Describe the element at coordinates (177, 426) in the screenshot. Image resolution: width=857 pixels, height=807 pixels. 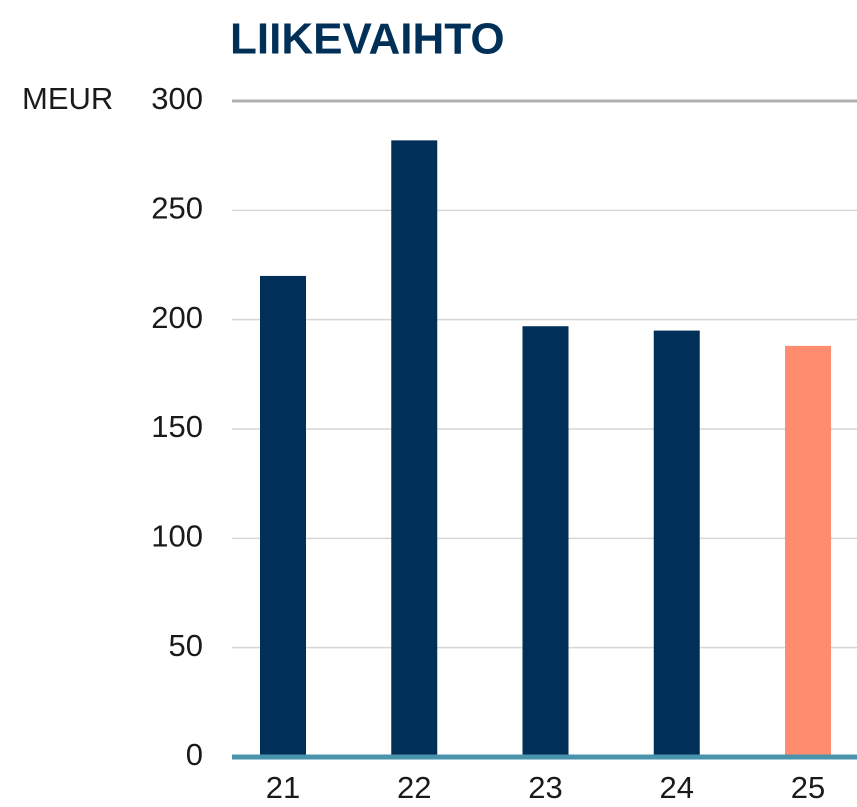
I see `y-tick-label: 150` at that location.